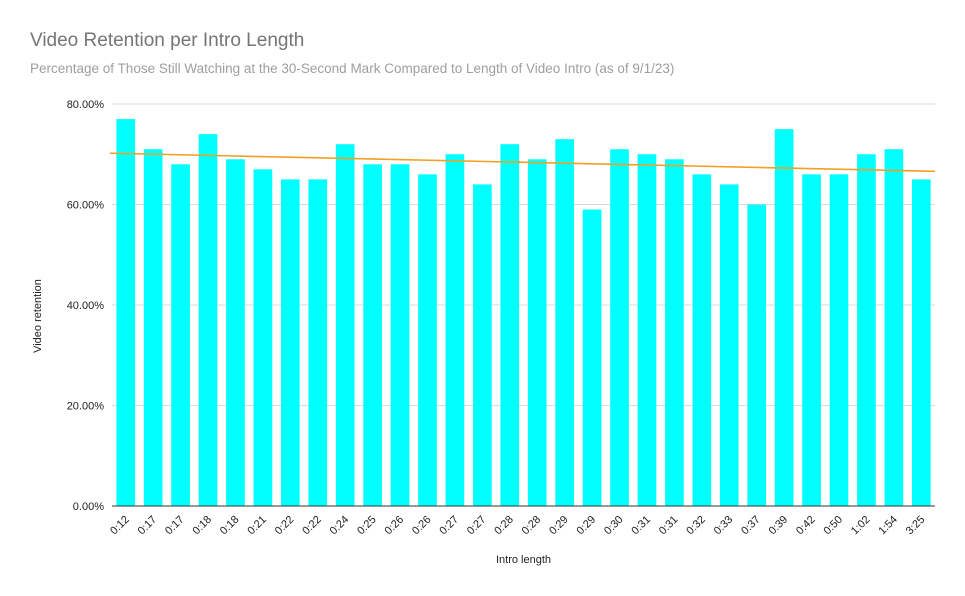  I want to click on x-axis-title: Intro length, so click(523, 560).